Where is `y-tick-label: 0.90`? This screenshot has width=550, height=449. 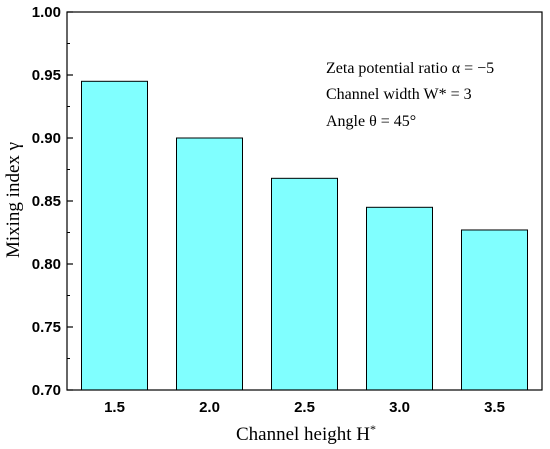
y-tick-label: 0.90 is located at coordinates (46, 138).